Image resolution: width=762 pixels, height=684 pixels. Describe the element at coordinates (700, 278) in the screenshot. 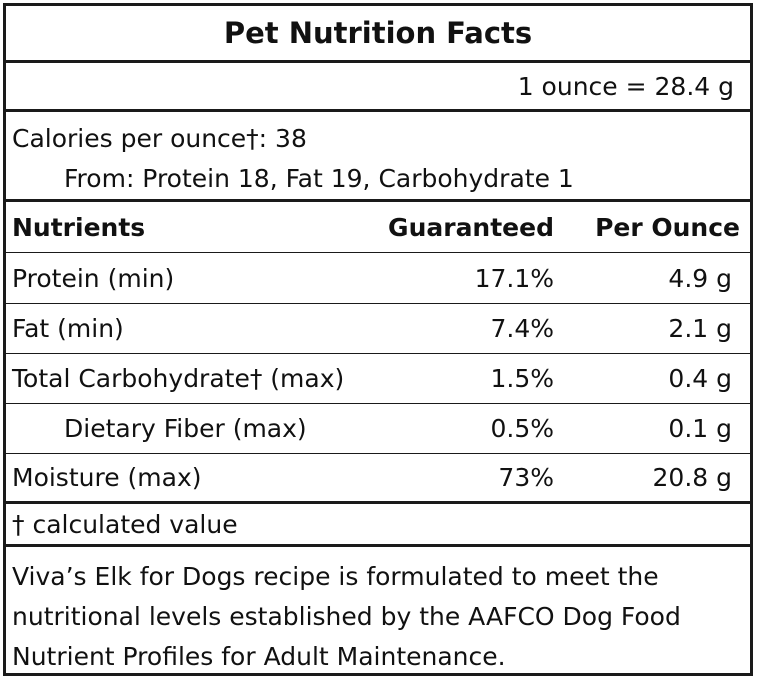

I see `nutrient-per-ounce: 4.9 g` at that location.